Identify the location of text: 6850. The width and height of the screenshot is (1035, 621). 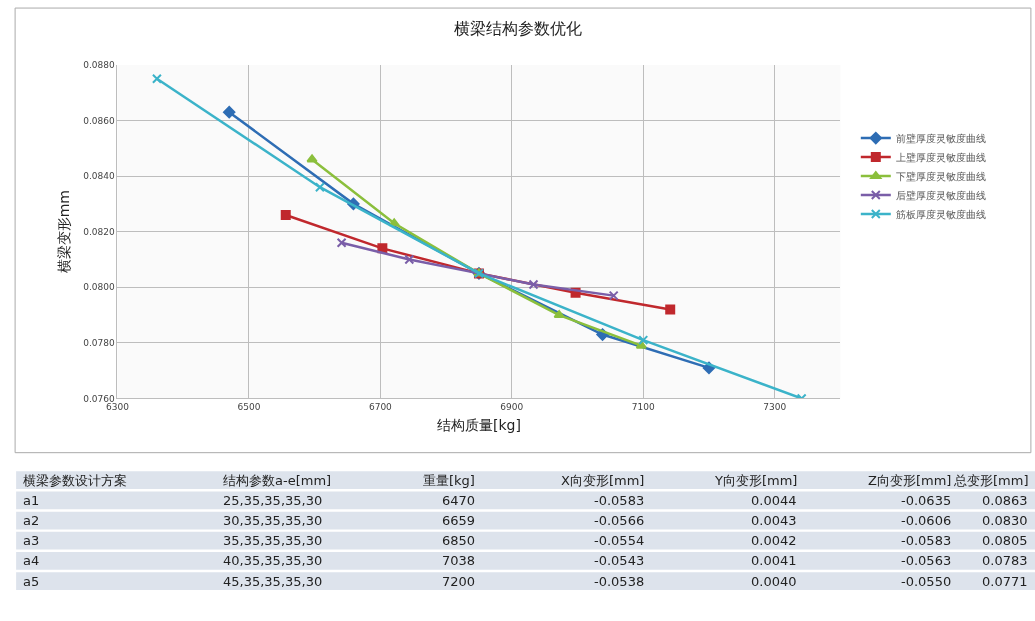
(459, 540).